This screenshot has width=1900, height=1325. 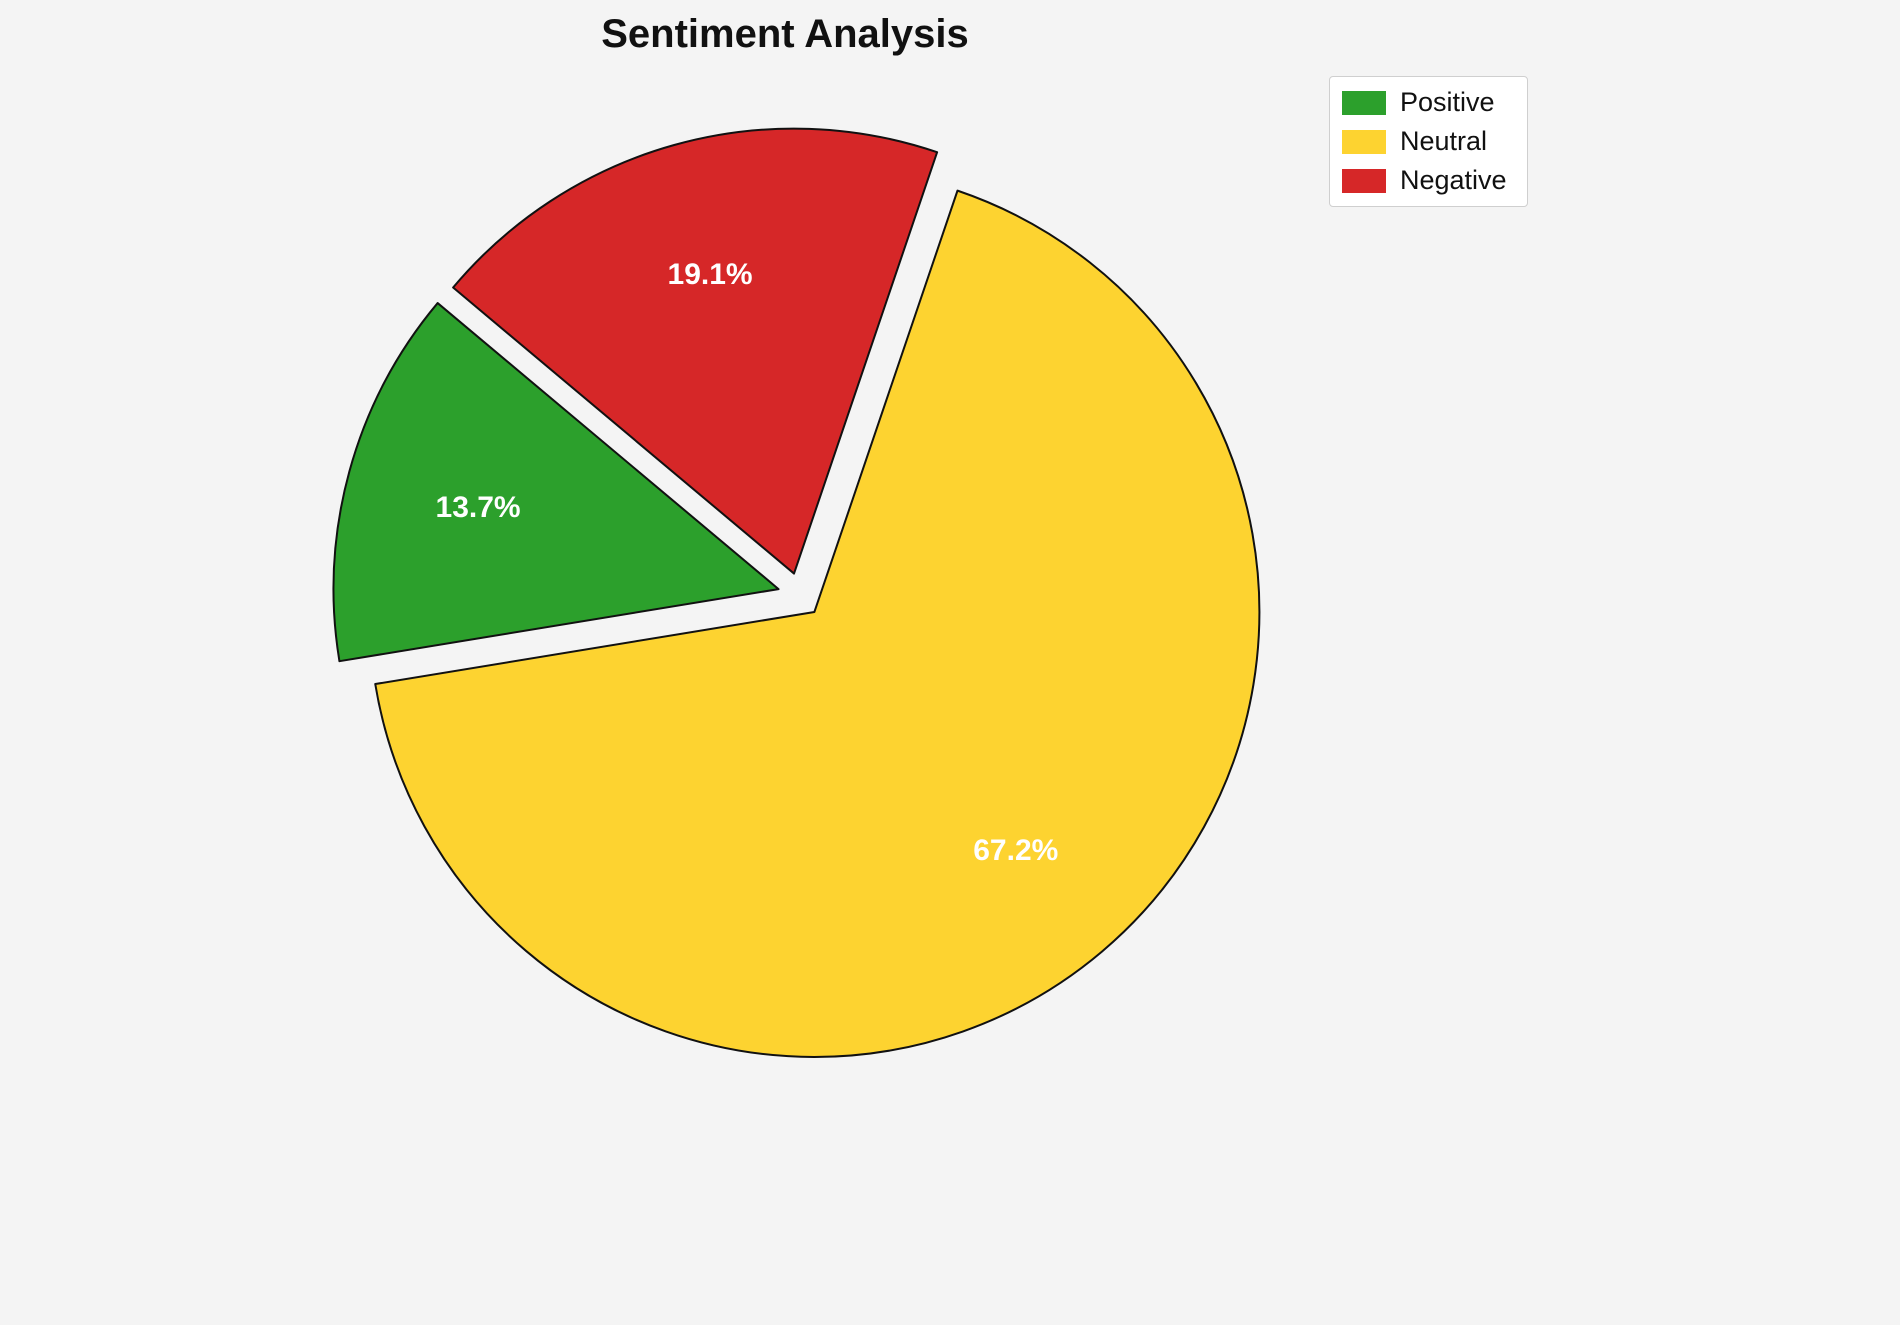 What do you see at coordinates (1453, 180) in the screenshot?
I see `legend-label-negative: Negative` at bounding box center [1453, 180].